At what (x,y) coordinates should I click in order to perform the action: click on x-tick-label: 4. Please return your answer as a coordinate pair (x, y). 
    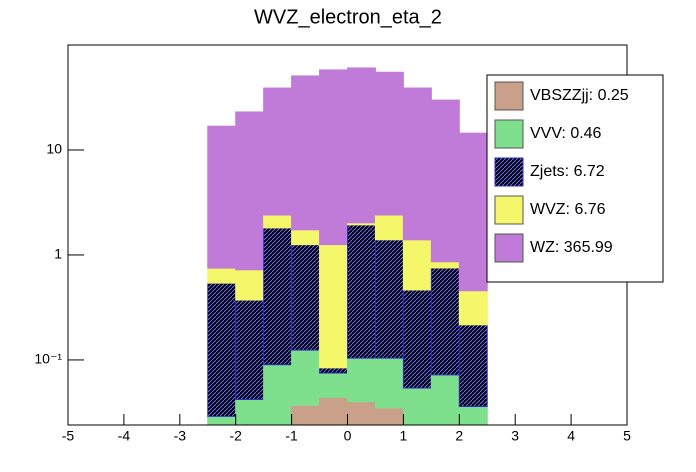
    Looking at the image, I should click on (571, 436).